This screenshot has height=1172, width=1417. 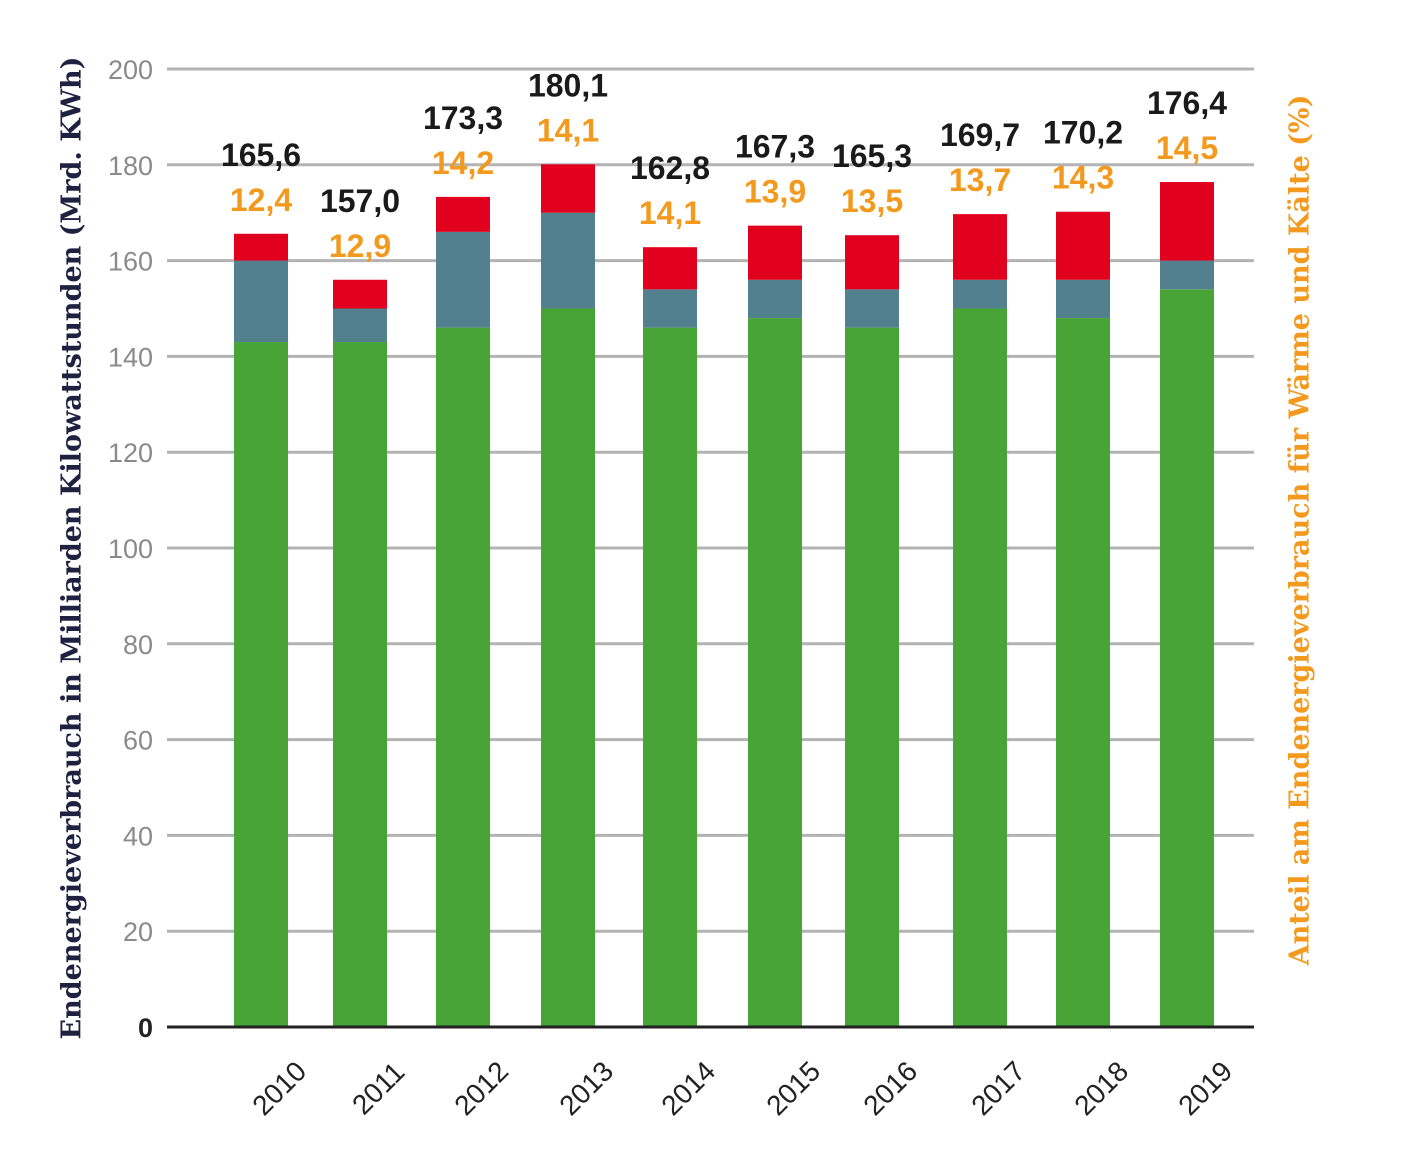 What do you see at coordinates (261, 155) in the screenshot?
I see `total-label: 165,6` at bounding box center [261, 155].